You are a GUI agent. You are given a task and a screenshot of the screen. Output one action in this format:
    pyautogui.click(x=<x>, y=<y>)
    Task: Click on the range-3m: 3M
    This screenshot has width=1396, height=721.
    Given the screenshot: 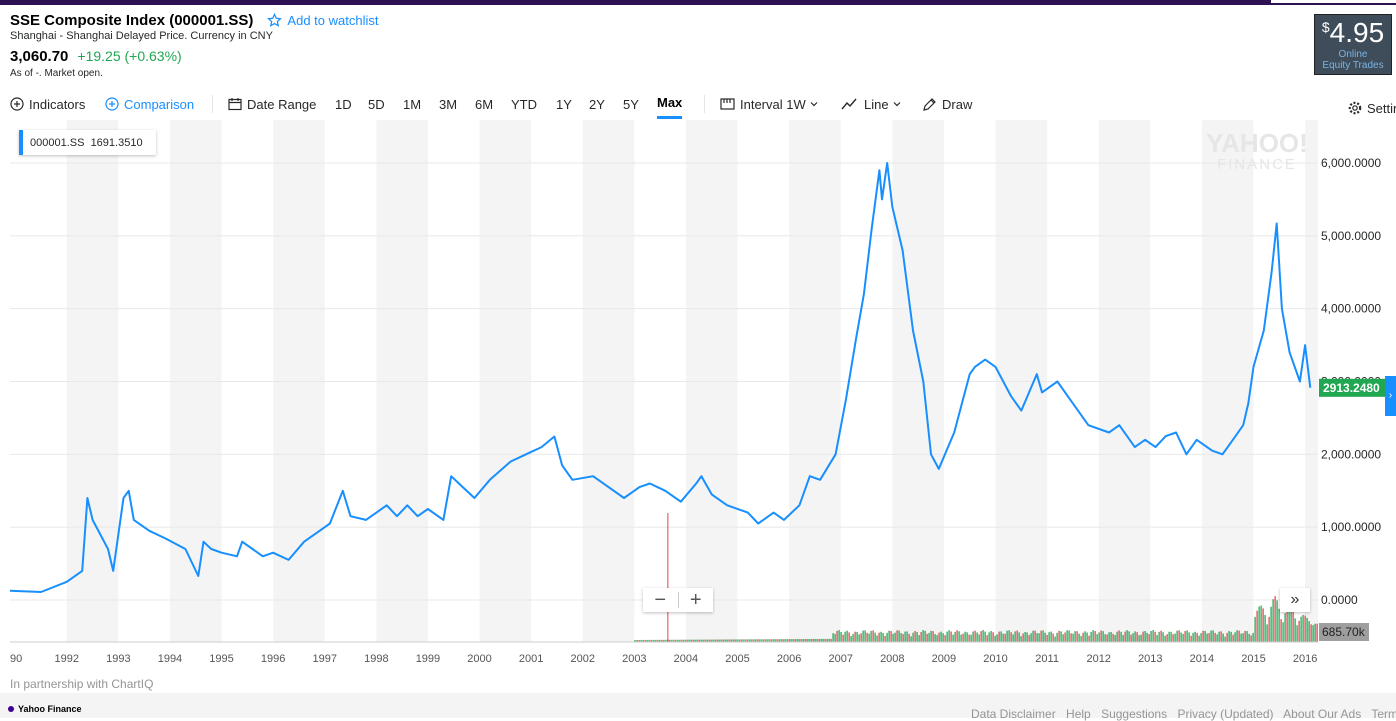 What is the action you would take?
    pyautogui.click(x=448, y=104)
    